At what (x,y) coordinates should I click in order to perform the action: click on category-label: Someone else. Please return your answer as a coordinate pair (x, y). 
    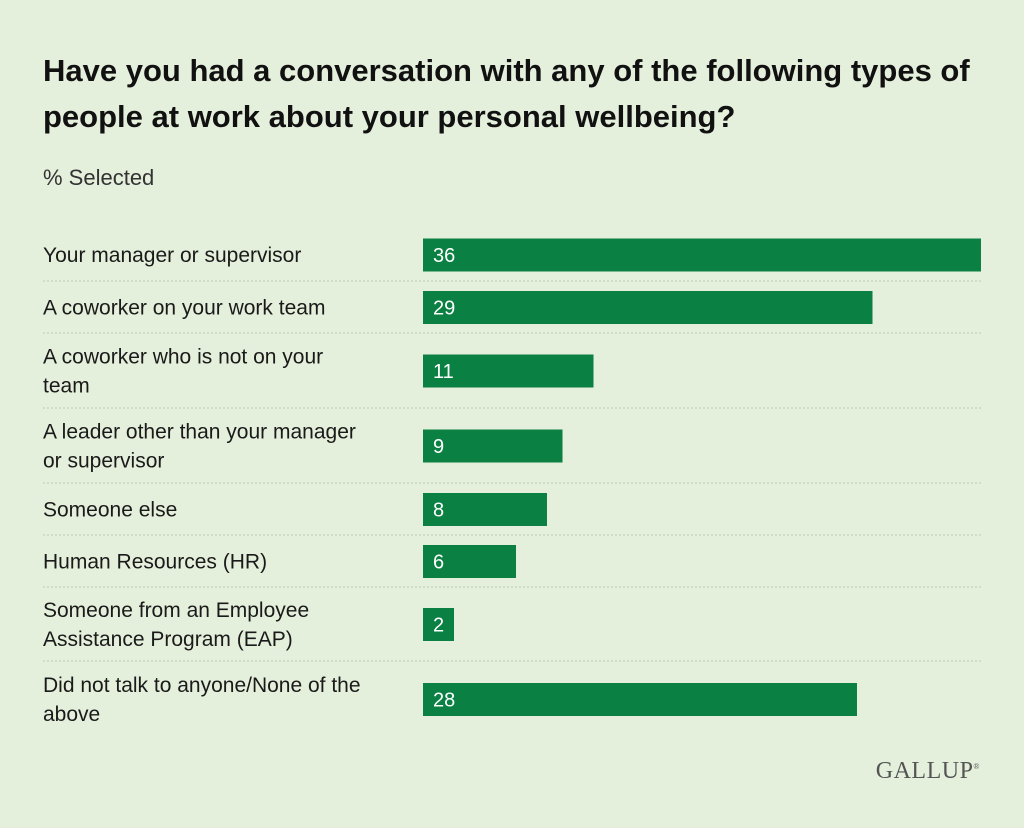
    Looking at the image, I should click on (110, 510).